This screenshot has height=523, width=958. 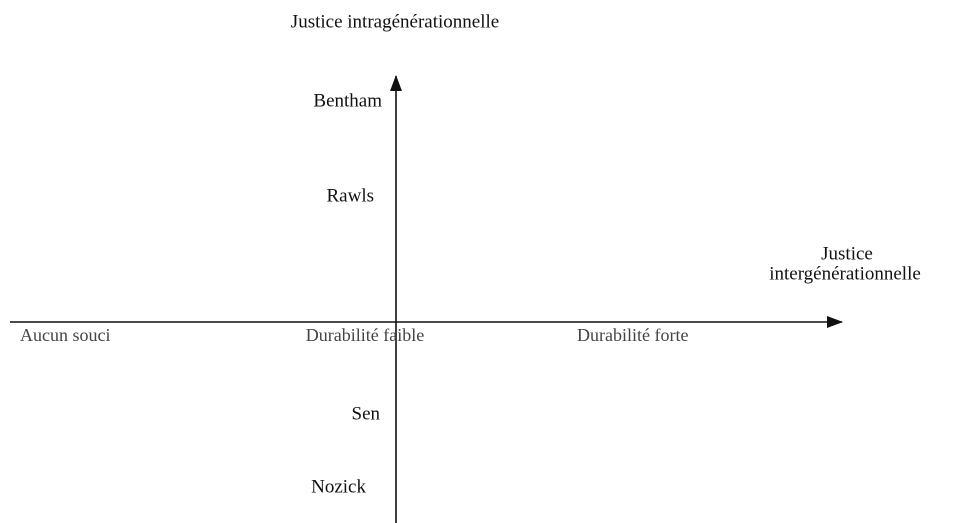 What do you see at coordinates (845, 273) in the screenshot?
I see `horizontal-axis-label: intergénérationnelle` at bounding box center [845, 273].